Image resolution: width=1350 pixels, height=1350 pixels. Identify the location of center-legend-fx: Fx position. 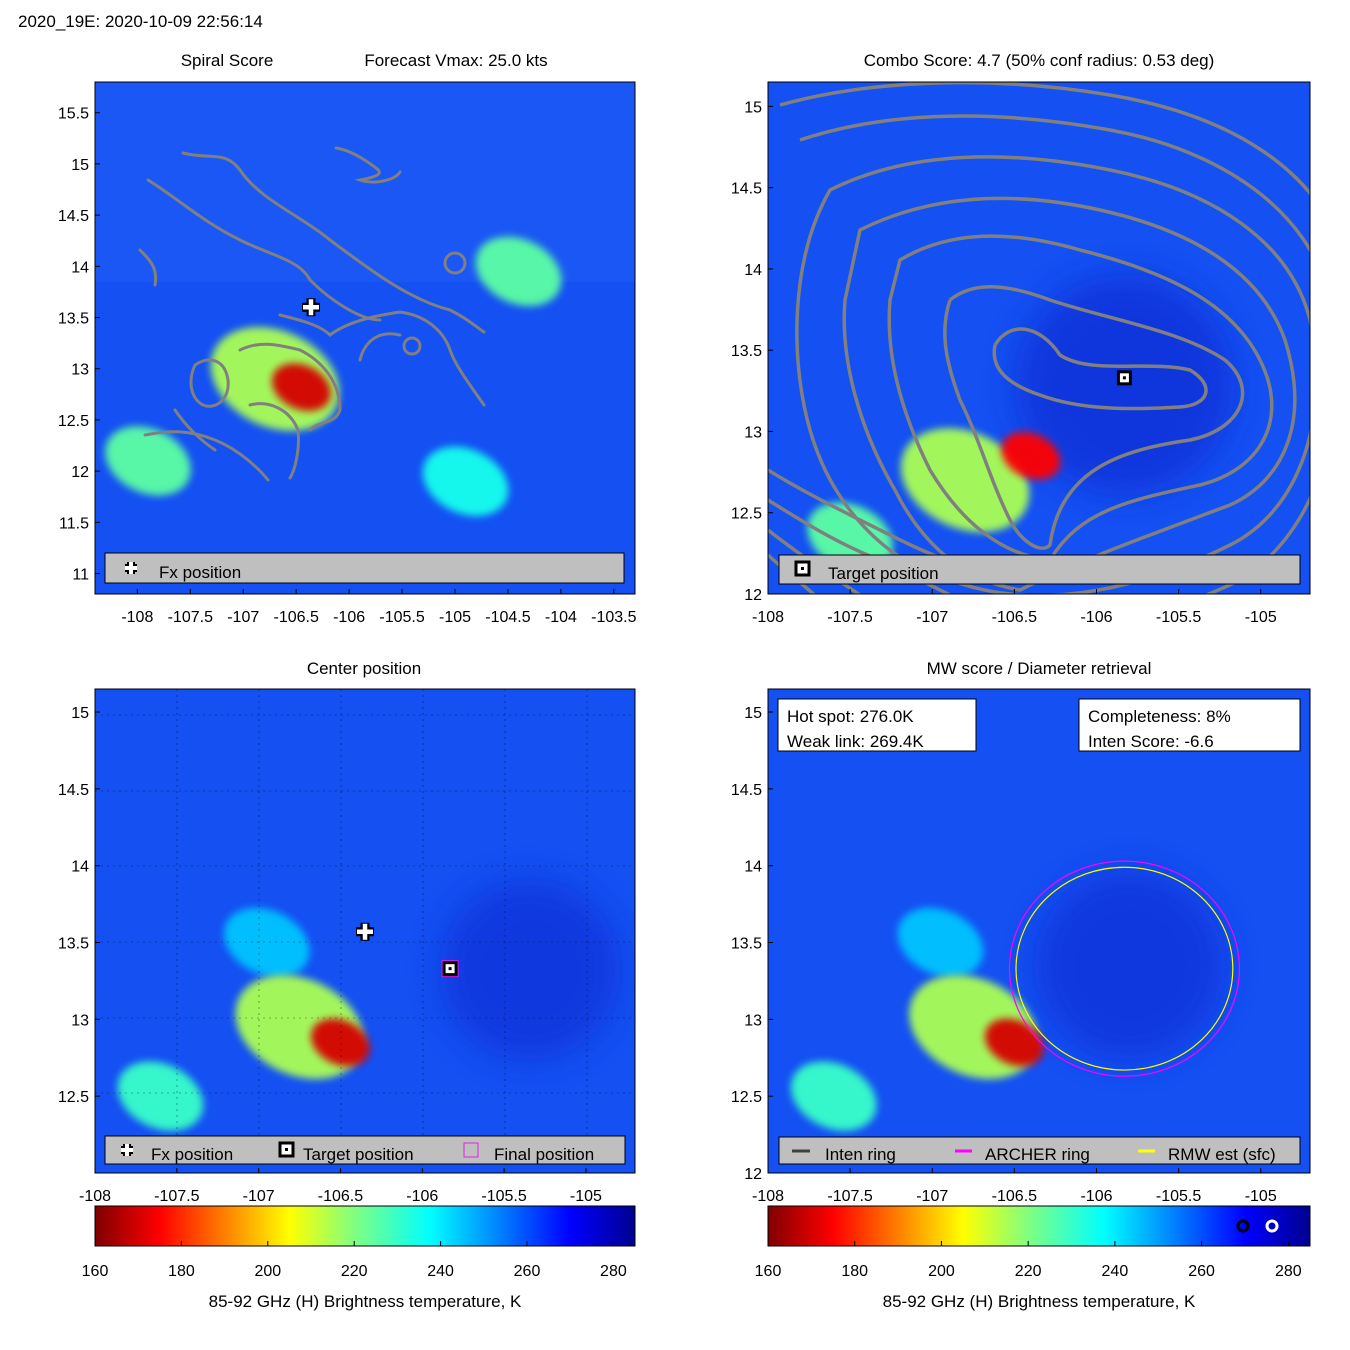
(192, 1154).